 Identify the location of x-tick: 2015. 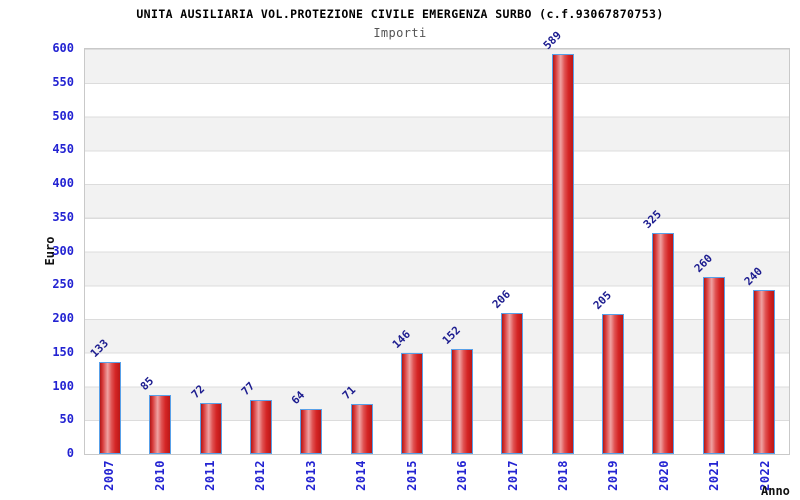
(412, 480).